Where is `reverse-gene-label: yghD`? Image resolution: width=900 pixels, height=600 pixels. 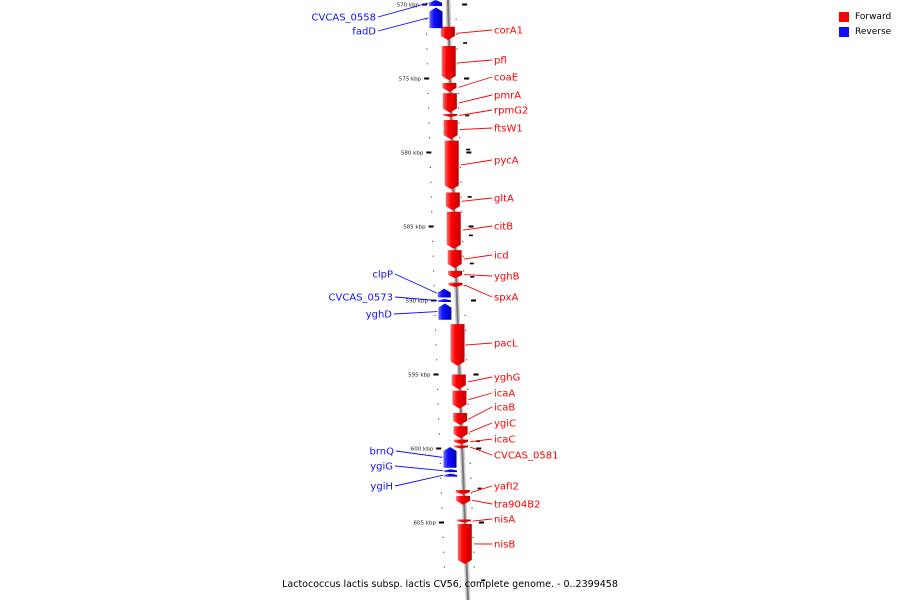
reverse-gene-label: yghD is located at coordinates (379, 315).